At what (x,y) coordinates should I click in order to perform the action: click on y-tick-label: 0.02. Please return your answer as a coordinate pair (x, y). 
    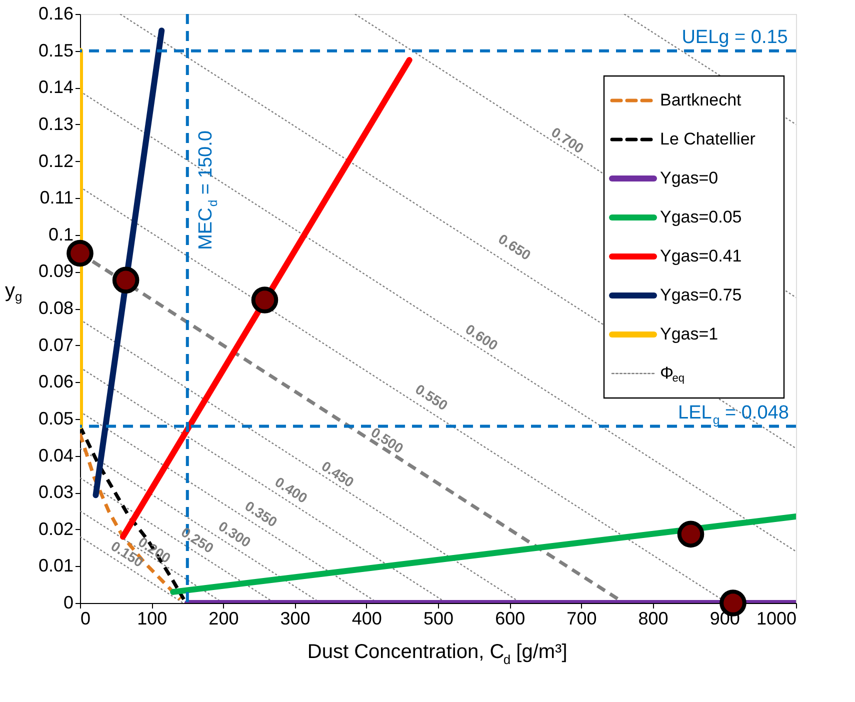
    Looking at the image, I should click on (56, 528).